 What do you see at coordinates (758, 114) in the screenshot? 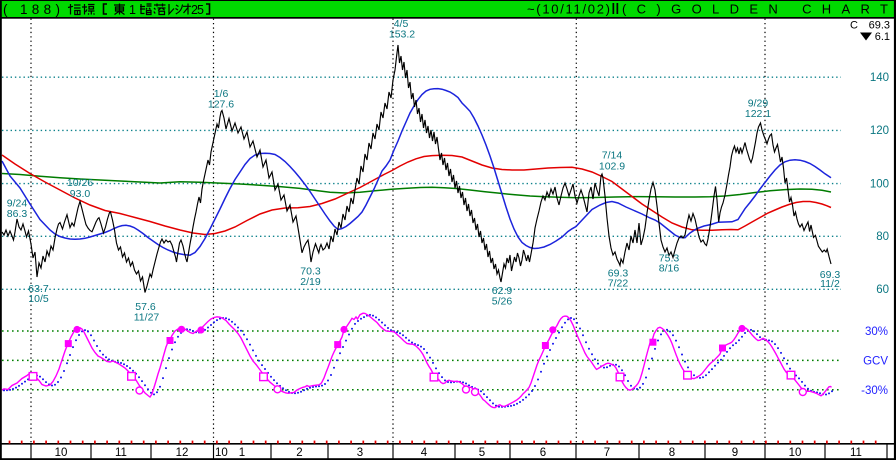
I see `svg-text: 122.1` at bounding box center [758, 114].